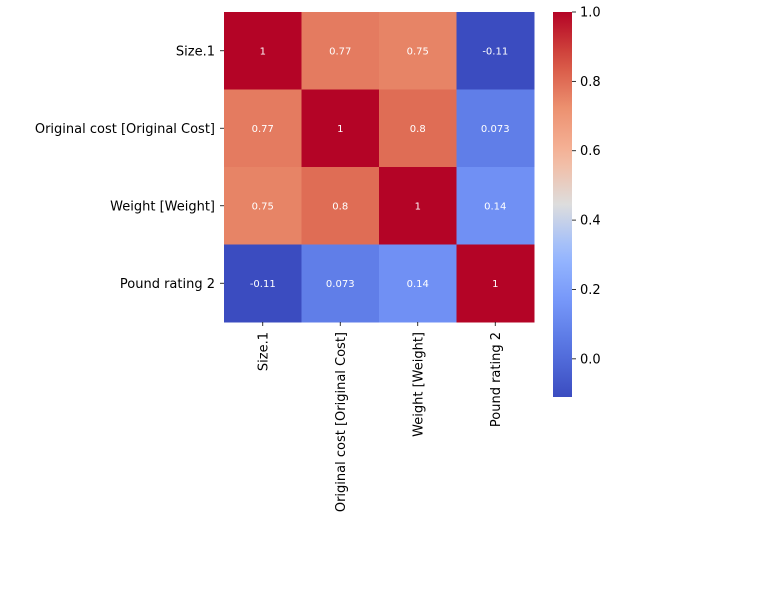  I want to click on cell-annotation-r1-c3: 0.073, so click(495, 129).